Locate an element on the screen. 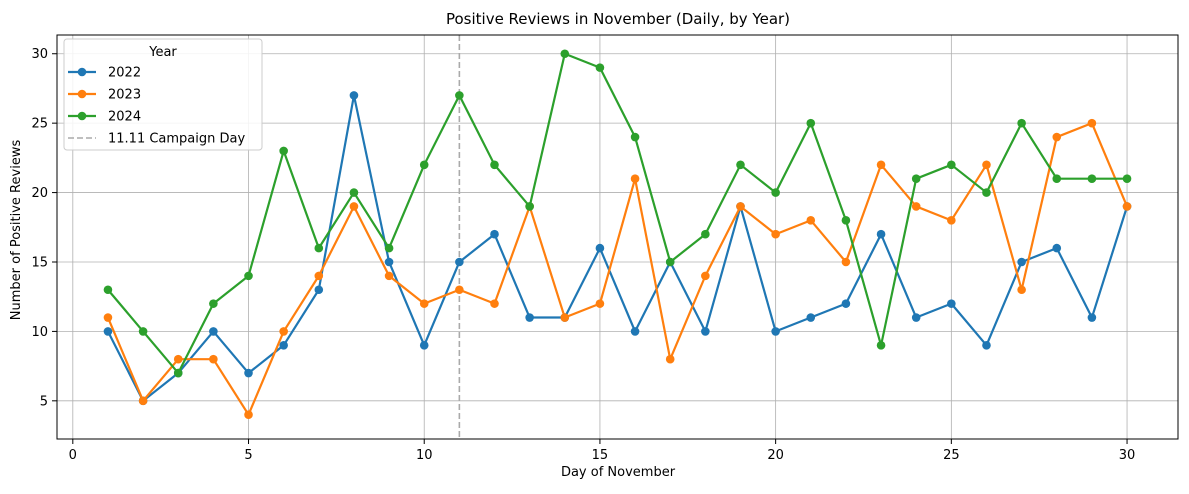 This screenshot has width=1189, height=494. legend-label: 11.11 Campaign Day is located at coordinates (176, 139).